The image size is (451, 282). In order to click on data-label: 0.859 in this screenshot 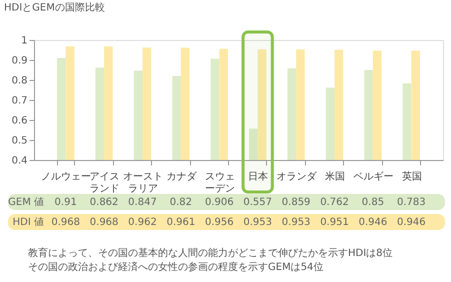, I will do `click(296, 202)`.